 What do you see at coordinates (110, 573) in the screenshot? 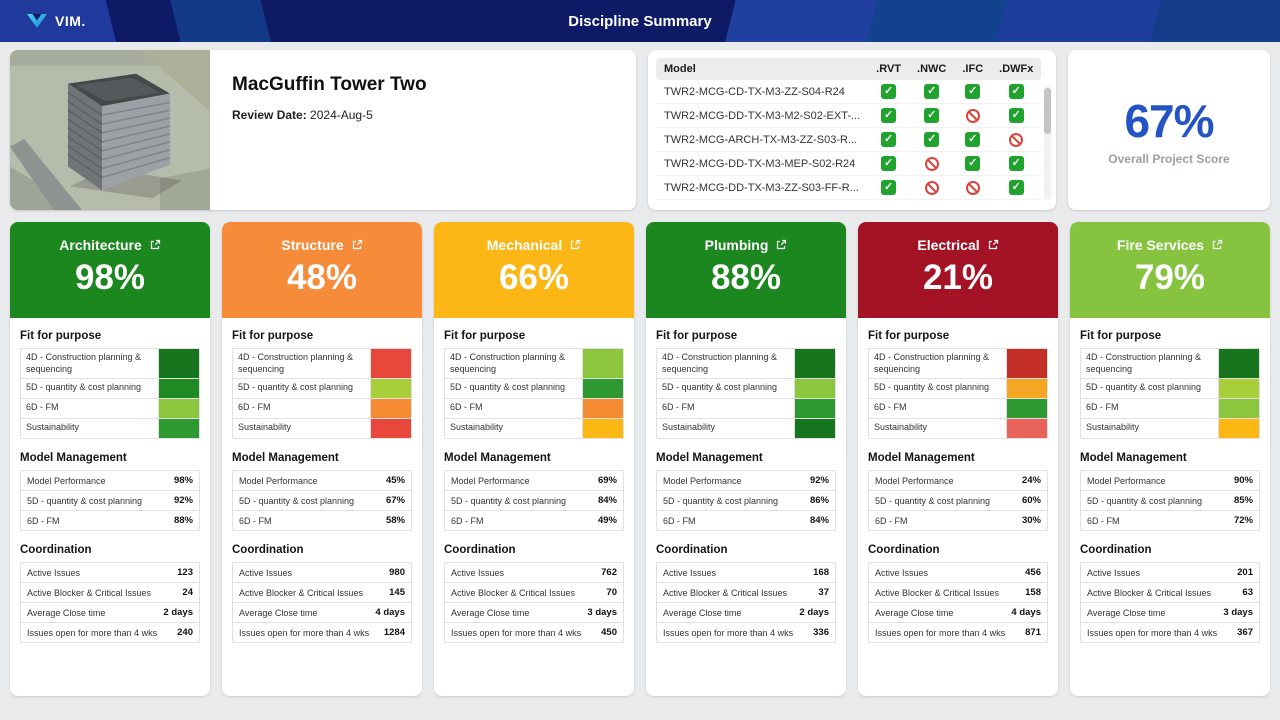
I see `list-item: Active Issues 123` at bounding box center [110, 573].